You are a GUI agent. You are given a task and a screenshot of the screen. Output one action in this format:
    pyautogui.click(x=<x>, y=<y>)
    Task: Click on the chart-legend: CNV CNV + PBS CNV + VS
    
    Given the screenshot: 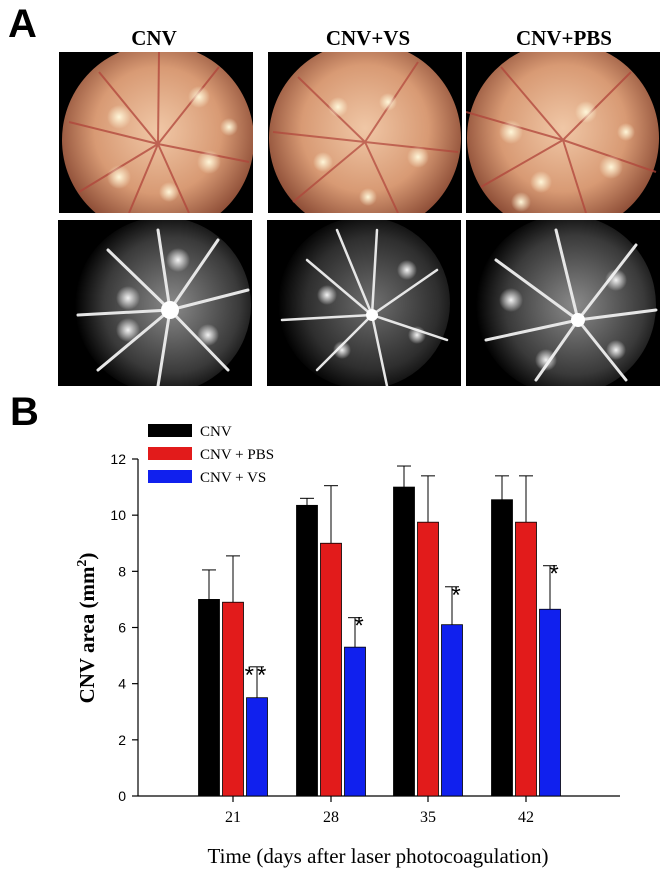 What is the action you would take?
    pyautogui.click(x=211, y=455)
    